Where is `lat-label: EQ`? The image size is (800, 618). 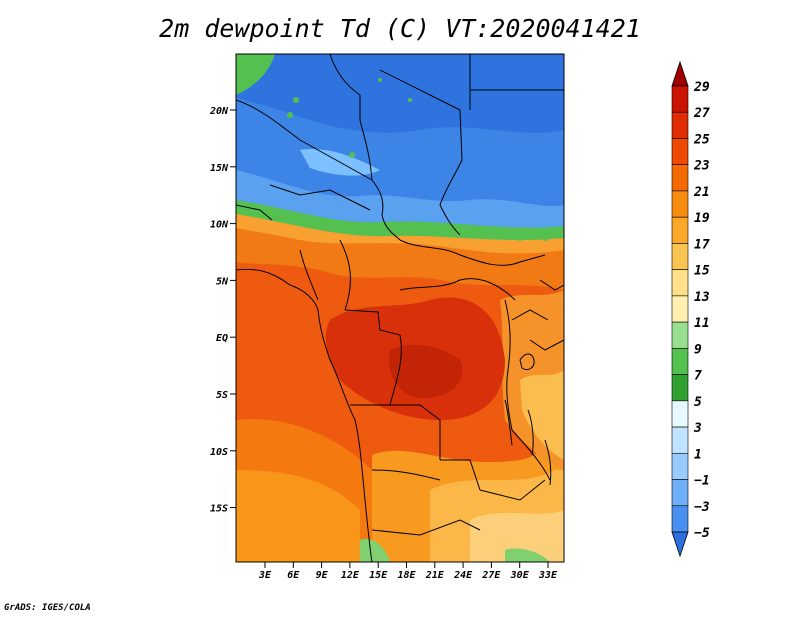
lat-label: EQ is located at coordinates (222, 338).